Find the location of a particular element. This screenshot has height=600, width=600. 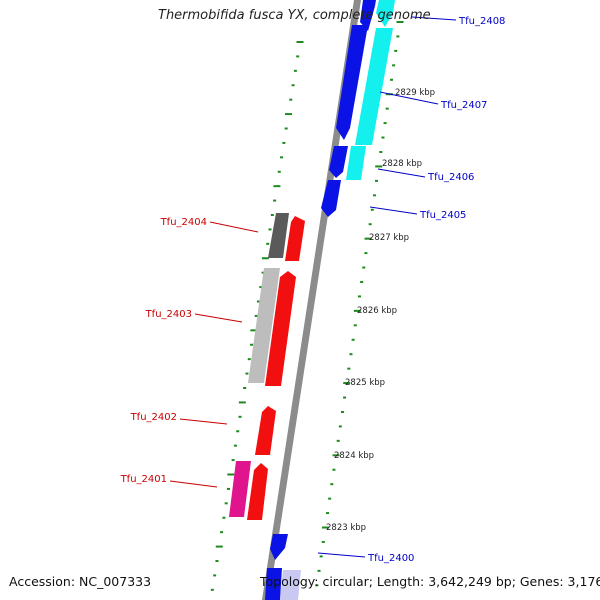

gene-arrow-tfu-2401-red is located at coordinates (257, 491).